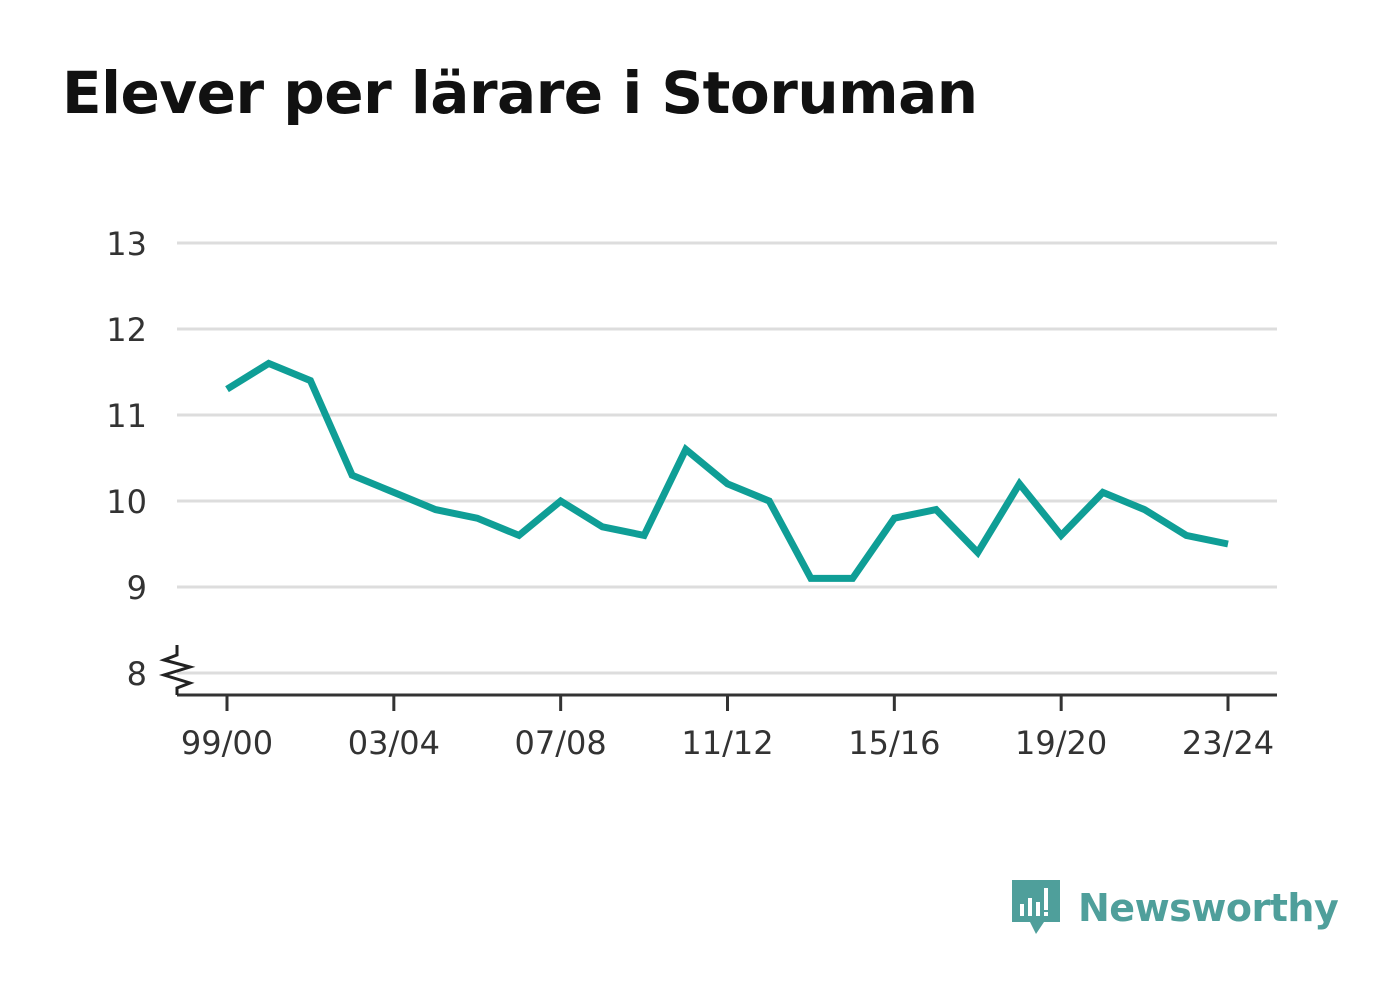  What do you see at coordinates (1036, 907) in the screenshot?
I see `newsworthy-logo-icon` at bounding box center [1036, 907].